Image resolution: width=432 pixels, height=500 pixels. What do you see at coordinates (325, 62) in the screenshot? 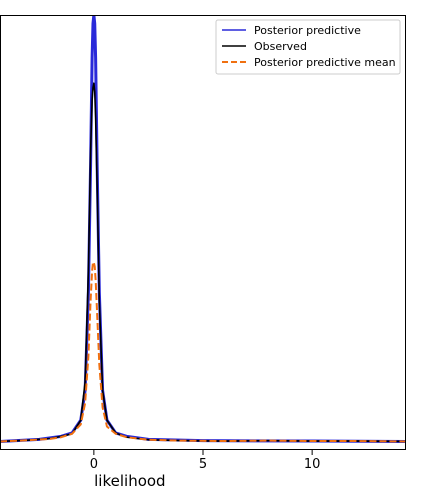
I see `legend-label: Posterior predictive mean` at bounding box center [325, 62].